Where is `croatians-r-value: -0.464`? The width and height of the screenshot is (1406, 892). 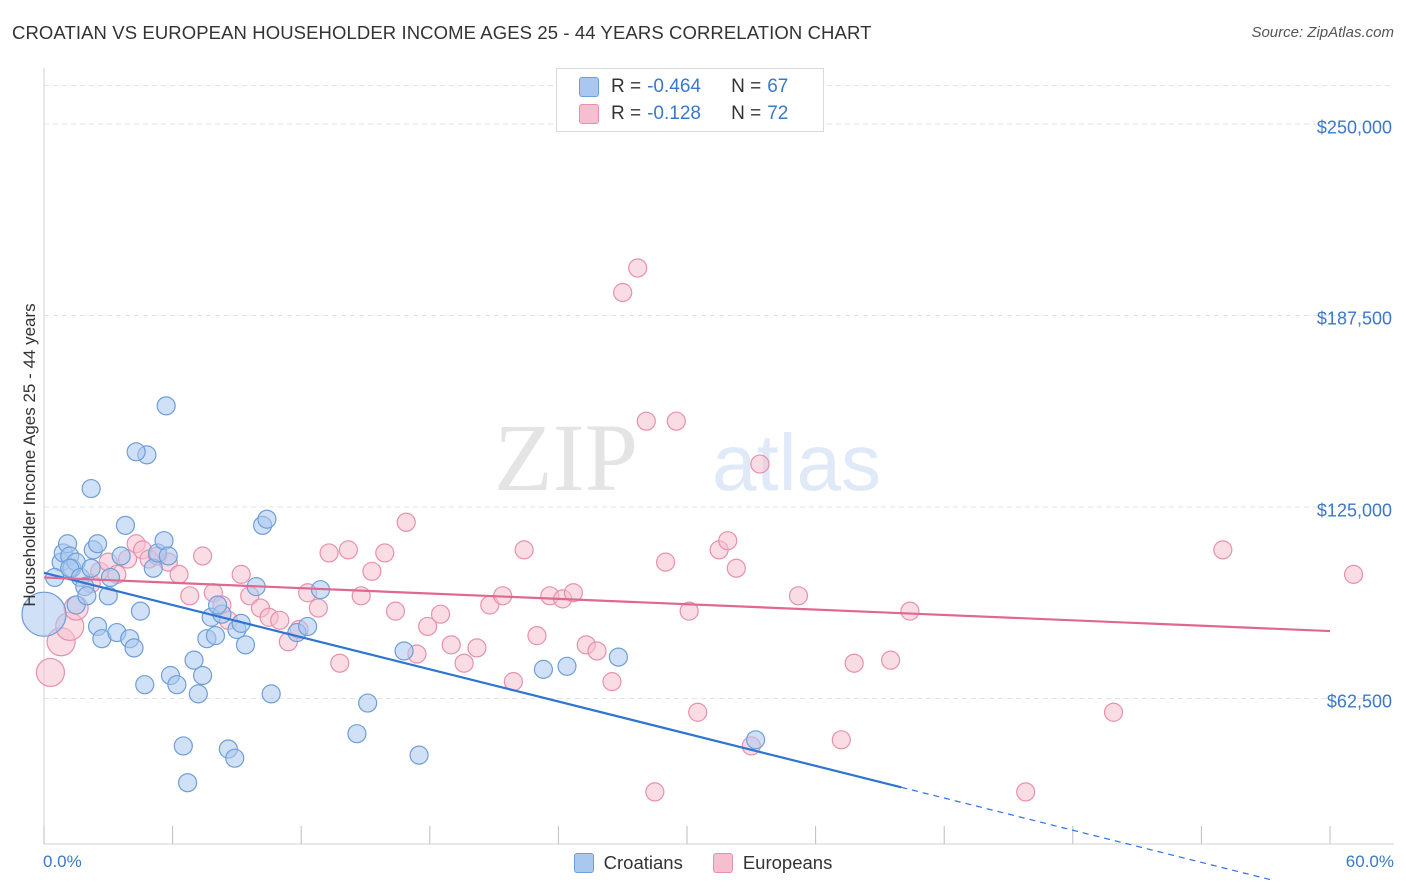 croatians-r-value: -0.464 is located at coordinates (674, 86).